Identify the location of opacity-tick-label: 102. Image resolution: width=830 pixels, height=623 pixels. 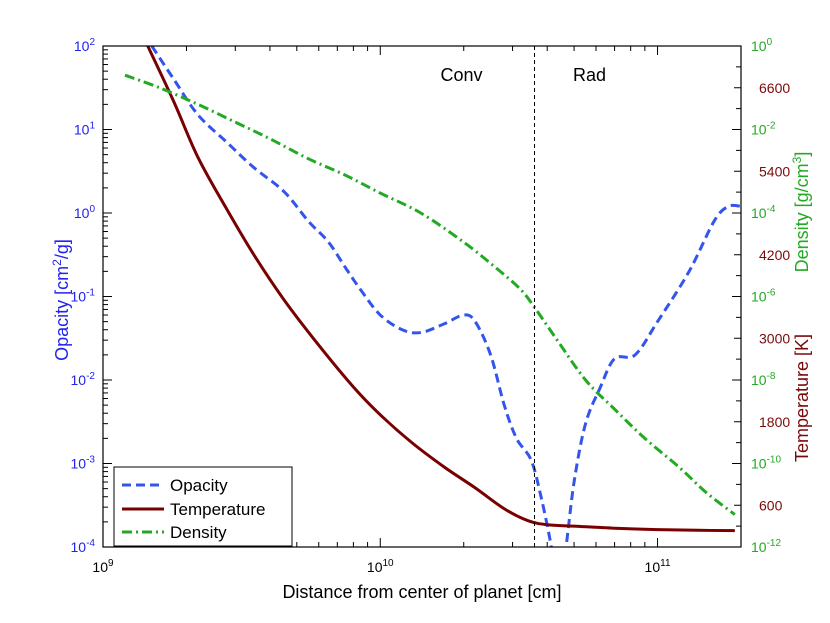
(85, 45).